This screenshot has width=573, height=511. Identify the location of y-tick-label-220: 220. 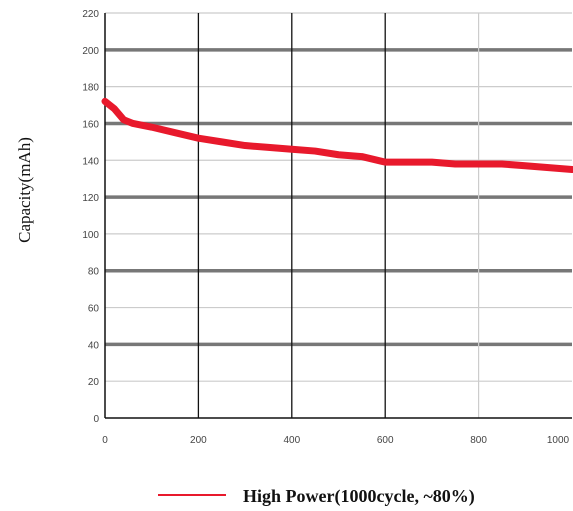
(90, 14).